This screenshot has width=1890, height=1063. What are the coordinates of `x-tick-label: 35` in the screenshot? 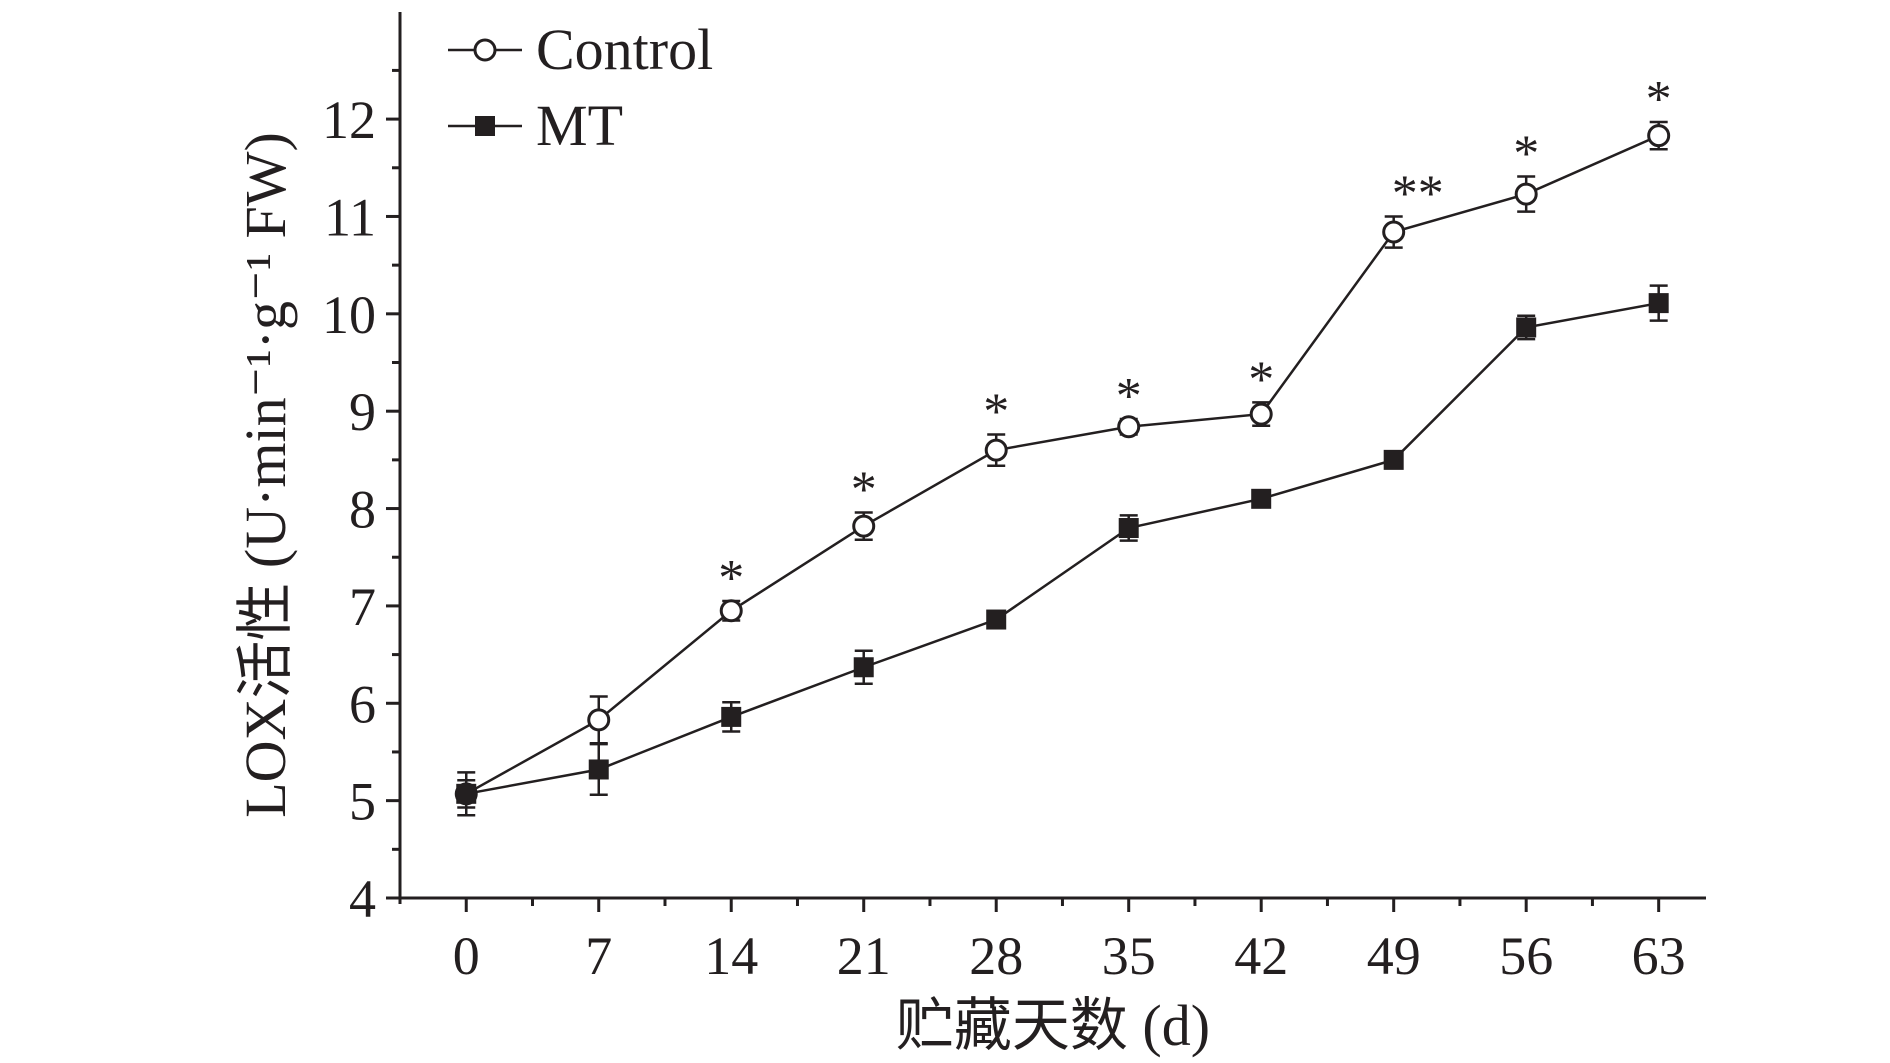 It's located at (1129, 956).